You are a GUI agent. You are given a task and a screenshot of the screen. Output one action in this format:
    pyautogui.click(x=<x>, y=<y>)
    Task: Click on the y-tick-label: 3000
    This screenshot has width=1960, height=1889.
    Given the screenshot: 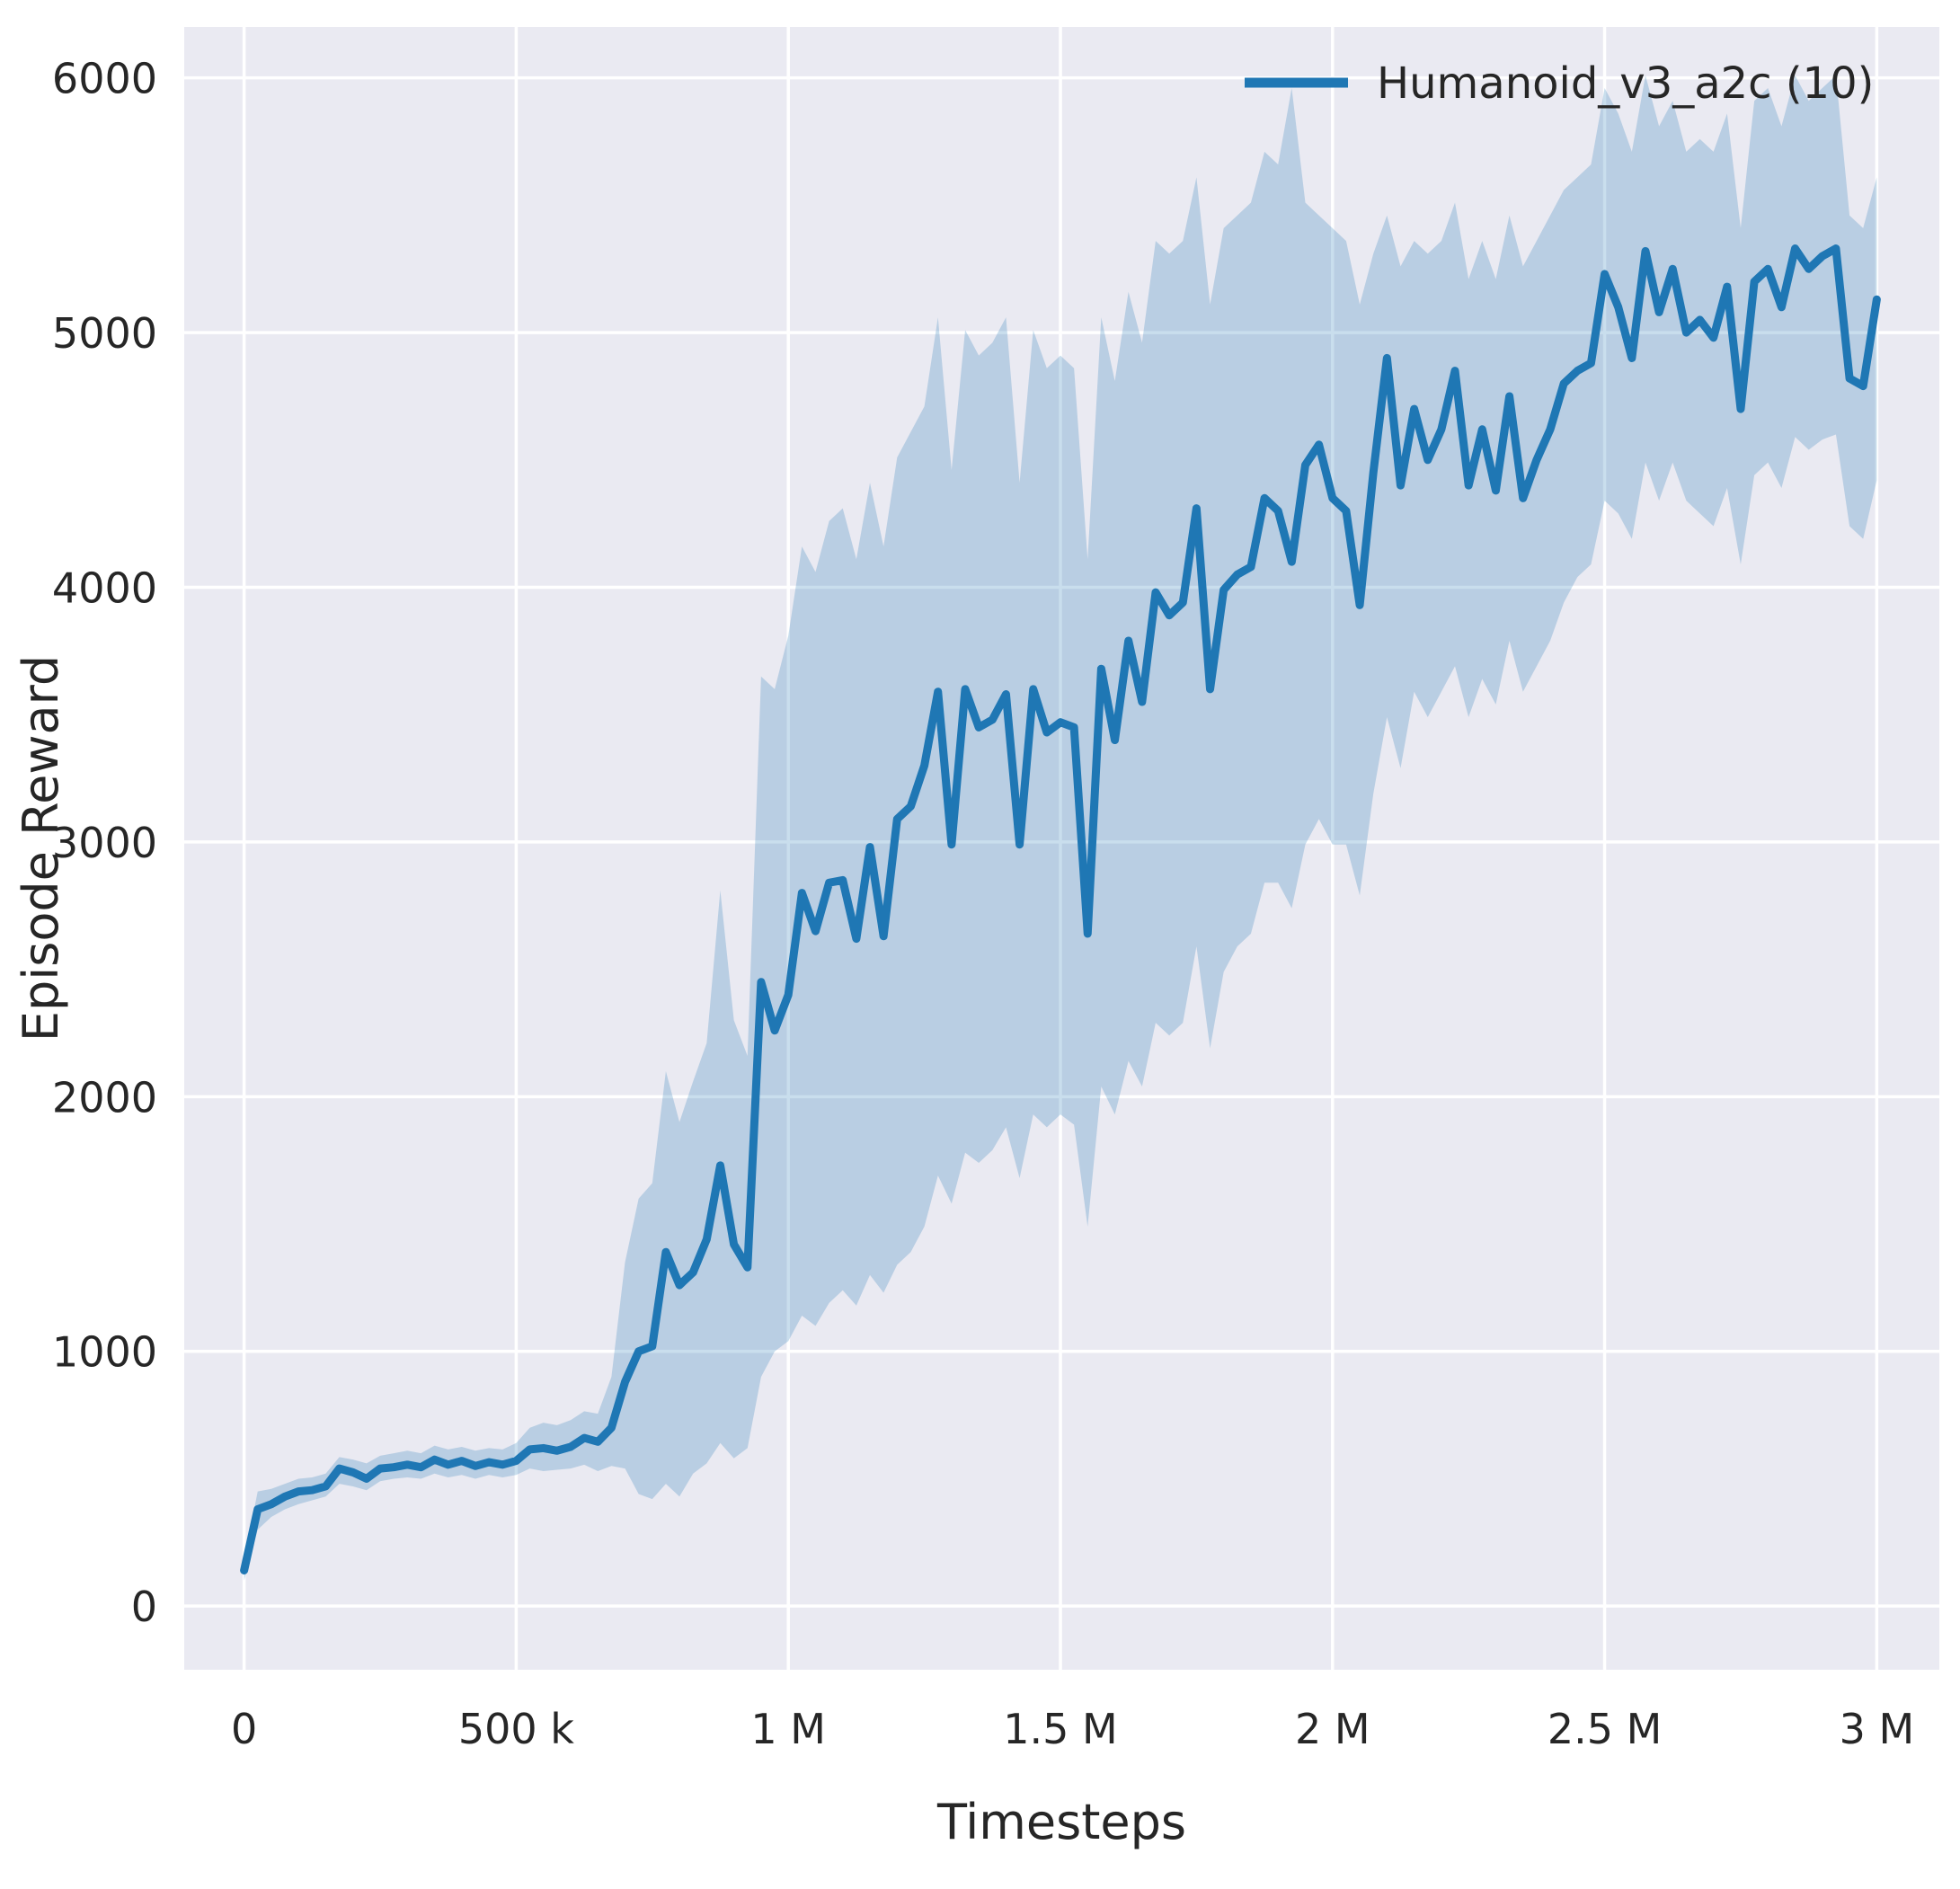 What is the action you would take?
    pyautogui.click(x=105, y=843)
    